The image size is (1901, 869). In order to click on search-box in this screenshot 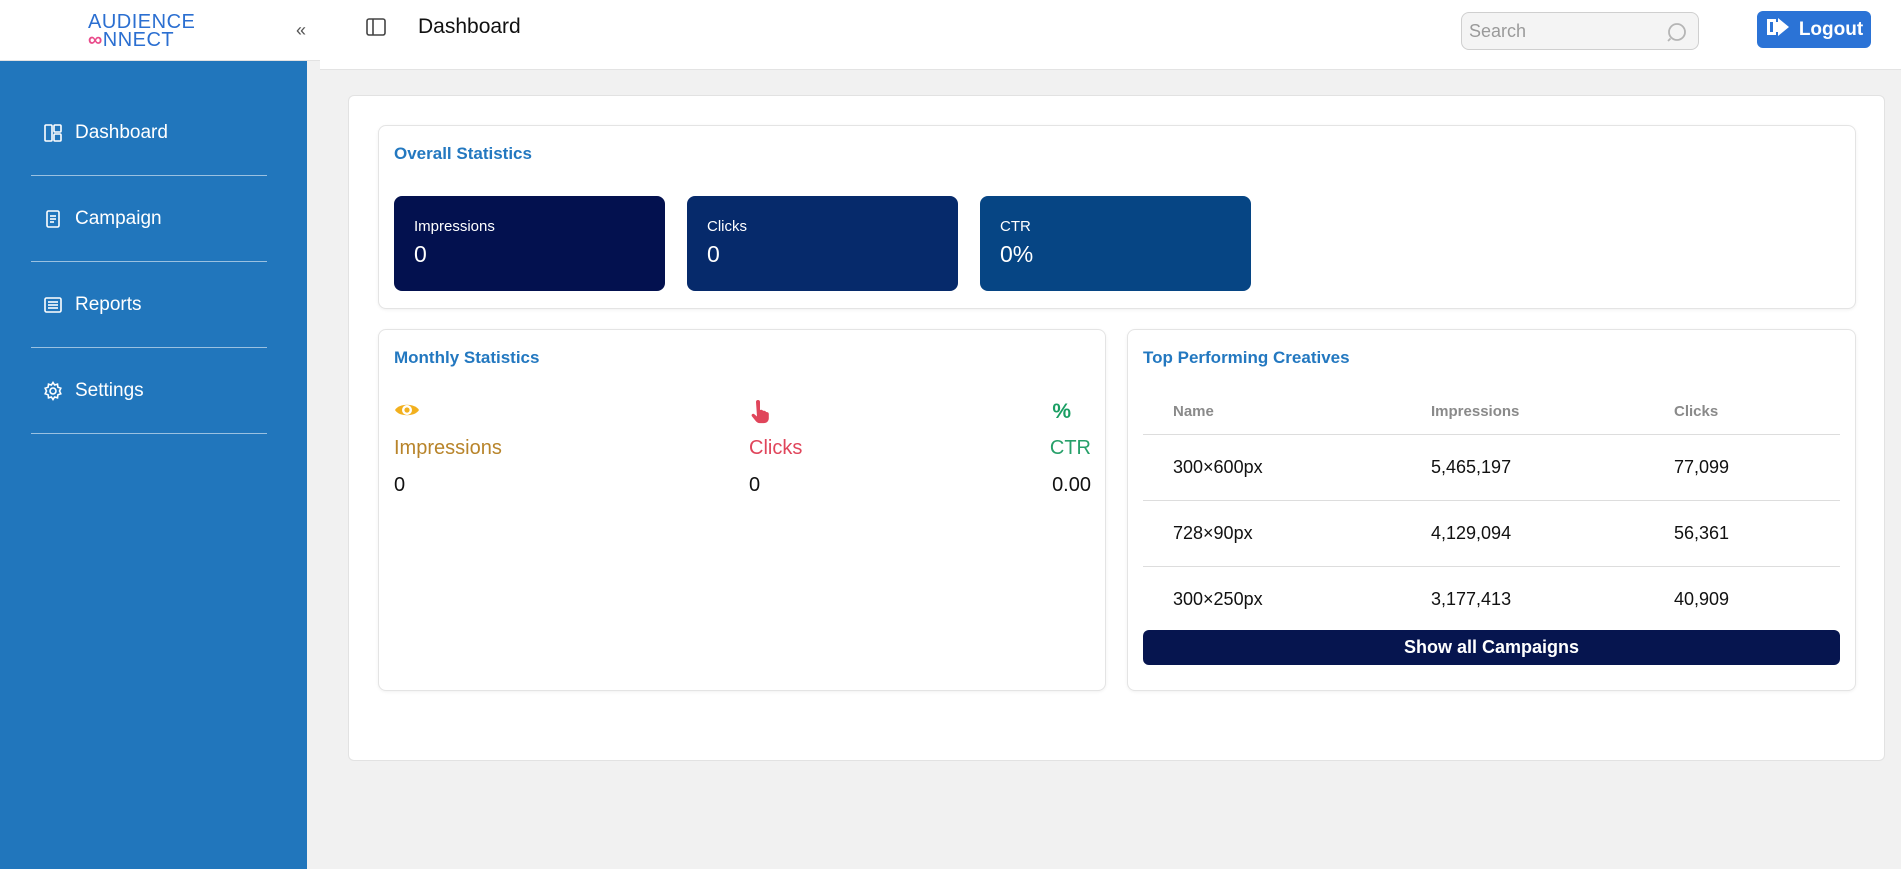, I will do `click(1580, 31)`.